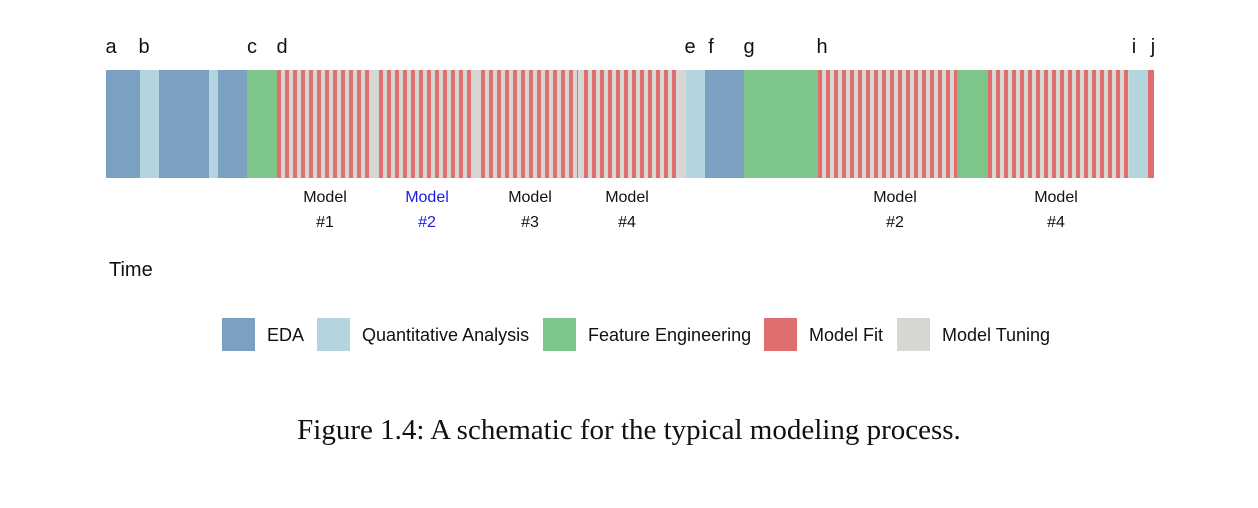  What do you see at coordinates (111, 47) in the screenshot?
I see `event-label-a: a` at bounding box center [111, 47].